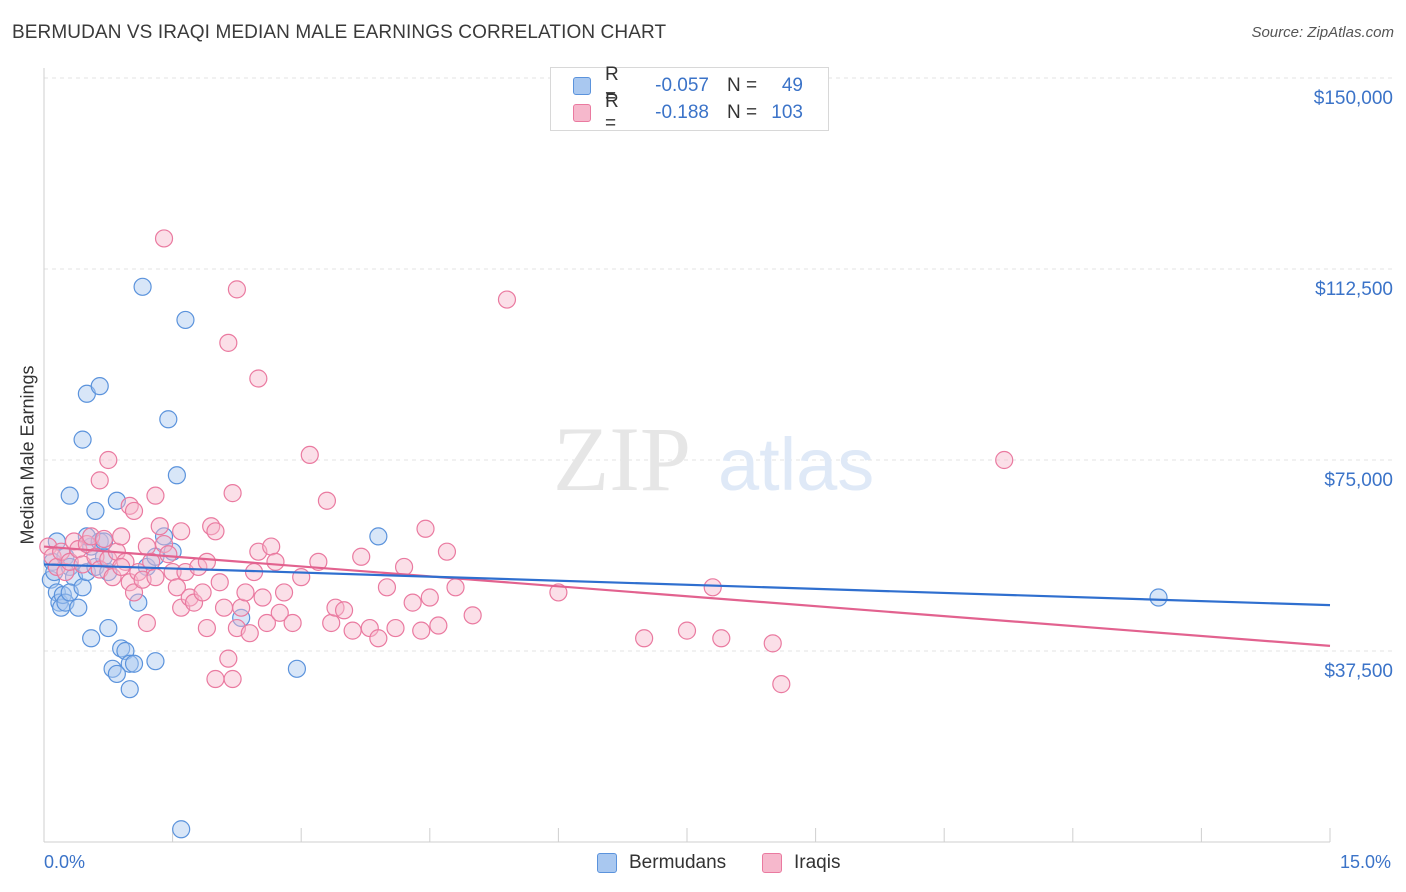 The height and width of the screenshot is (892, 1406). I want to click on series-label-iraqis: Iraqis, so click(817, 862).